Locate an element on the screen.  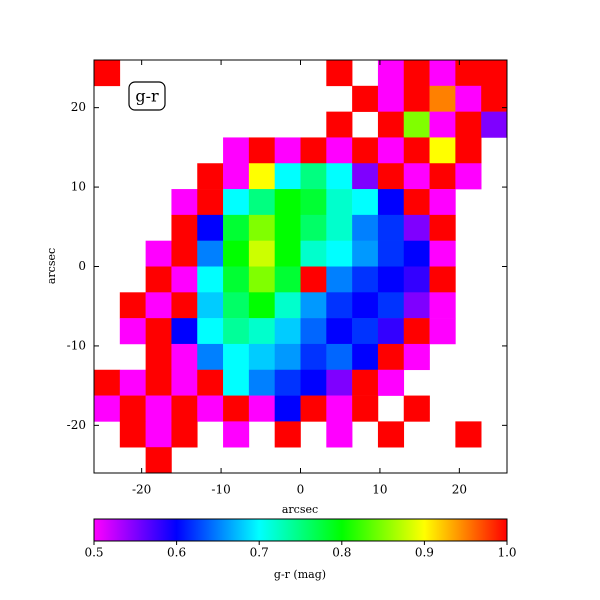
x-axis-label: arcsec is located at coordinates (300, 509).